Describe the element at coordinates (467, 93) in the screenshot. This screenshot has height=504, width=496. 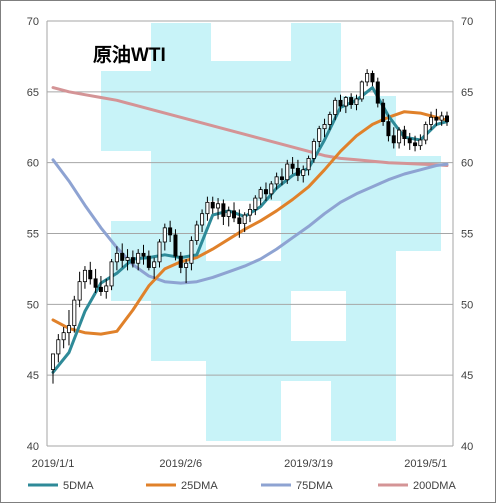
I see `y-tick-right-65: 65` at that location.